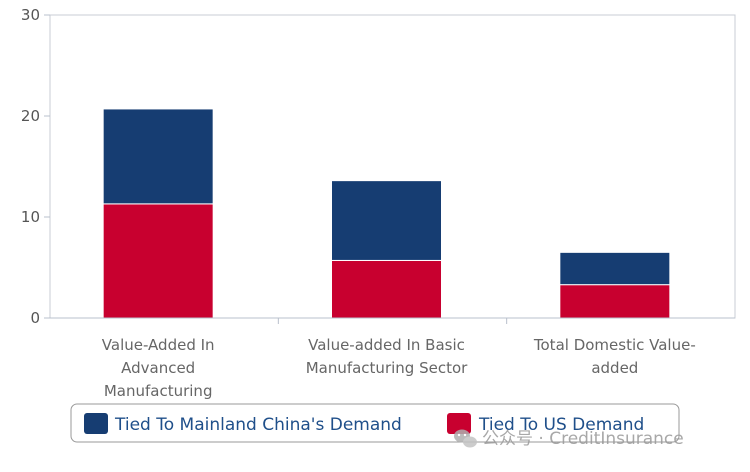 This screenshot has width=750, height=472. What do you see at coordinates (30, 217) in the screenshot?
I see `y-tick-label: 10` at bounding box center [30, 217].